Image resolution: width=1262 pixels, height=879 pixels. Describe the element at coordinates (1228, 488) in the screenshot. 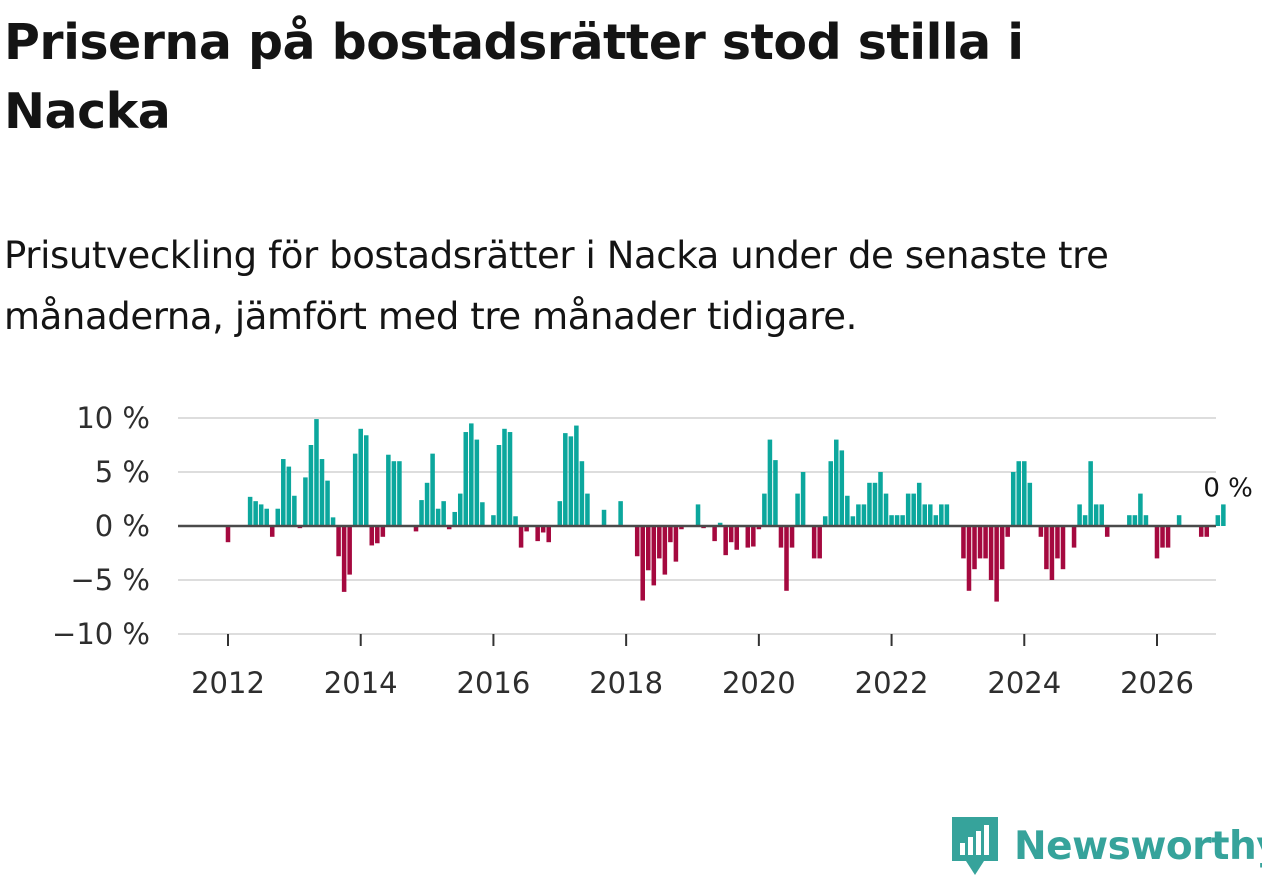

I see `annotations: 0 %` at that location.